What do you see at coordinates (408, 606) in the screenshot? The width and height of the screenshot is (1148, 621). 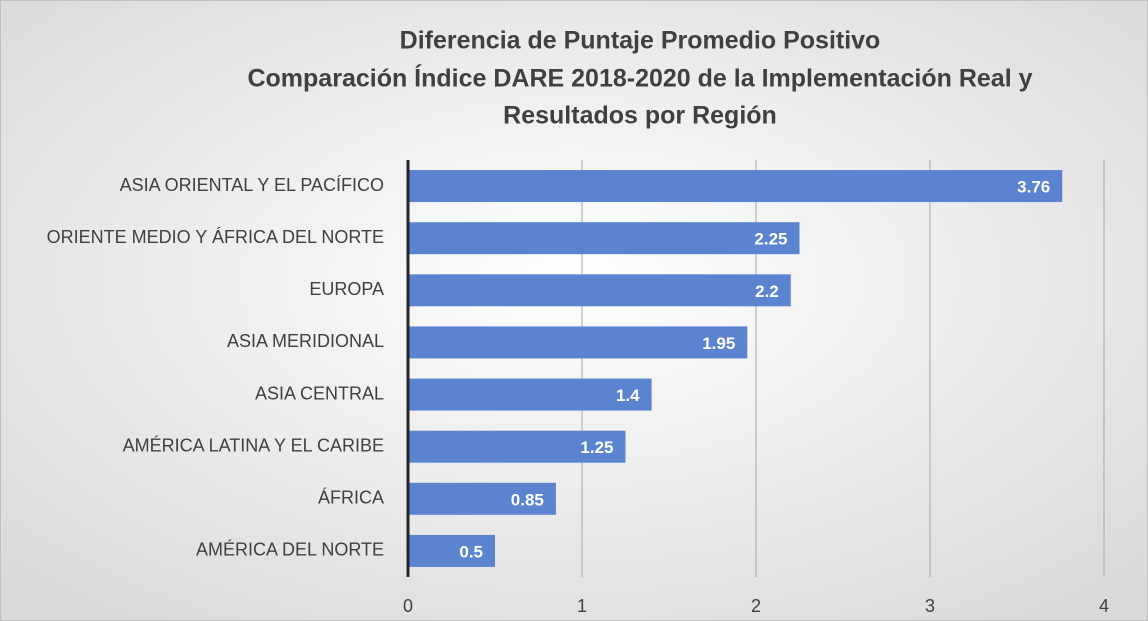 I see `x-tick-label: 0` at bounding box center [408, 606].